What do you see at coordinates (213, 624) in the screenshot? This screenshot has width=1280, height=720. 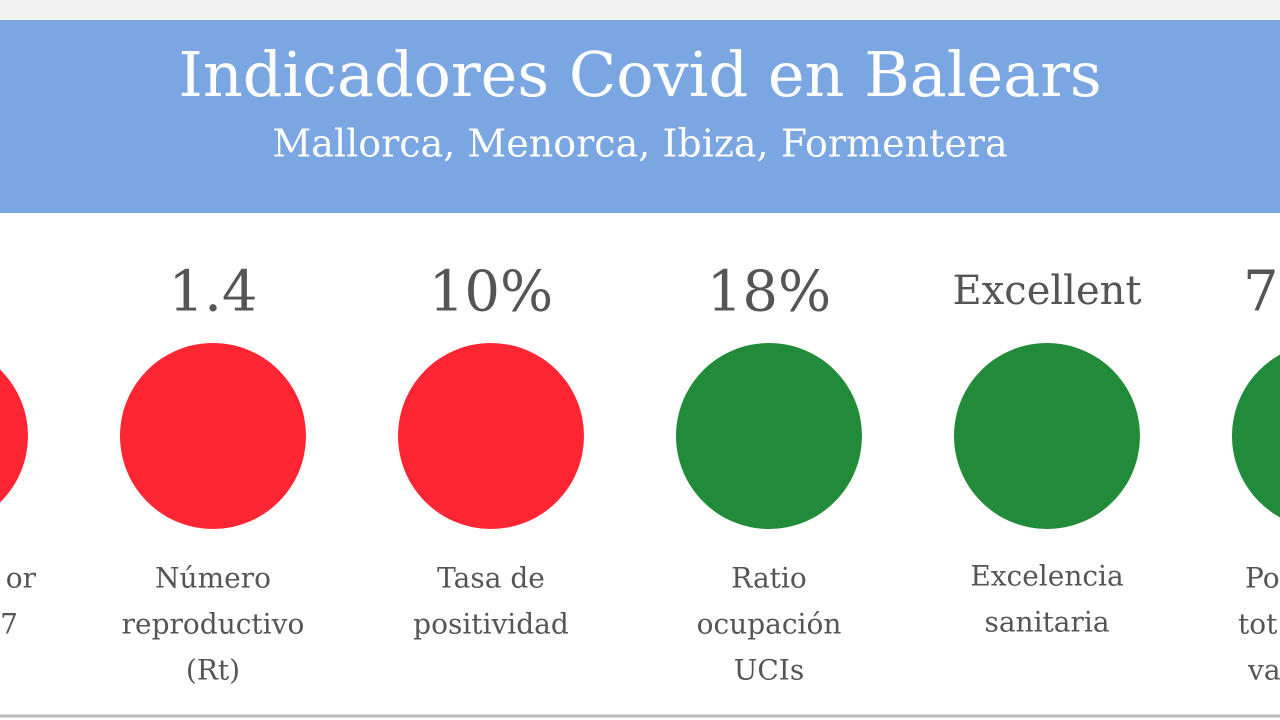 I see `indicator-label: reproductivo` at bounding box center [213, 624].